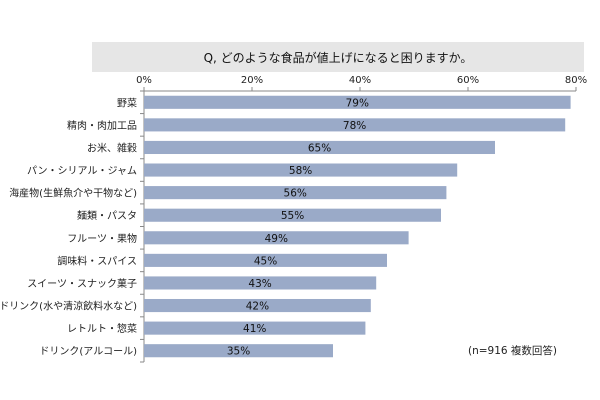  I want to click on value-label: 41%, so click(254, 329).